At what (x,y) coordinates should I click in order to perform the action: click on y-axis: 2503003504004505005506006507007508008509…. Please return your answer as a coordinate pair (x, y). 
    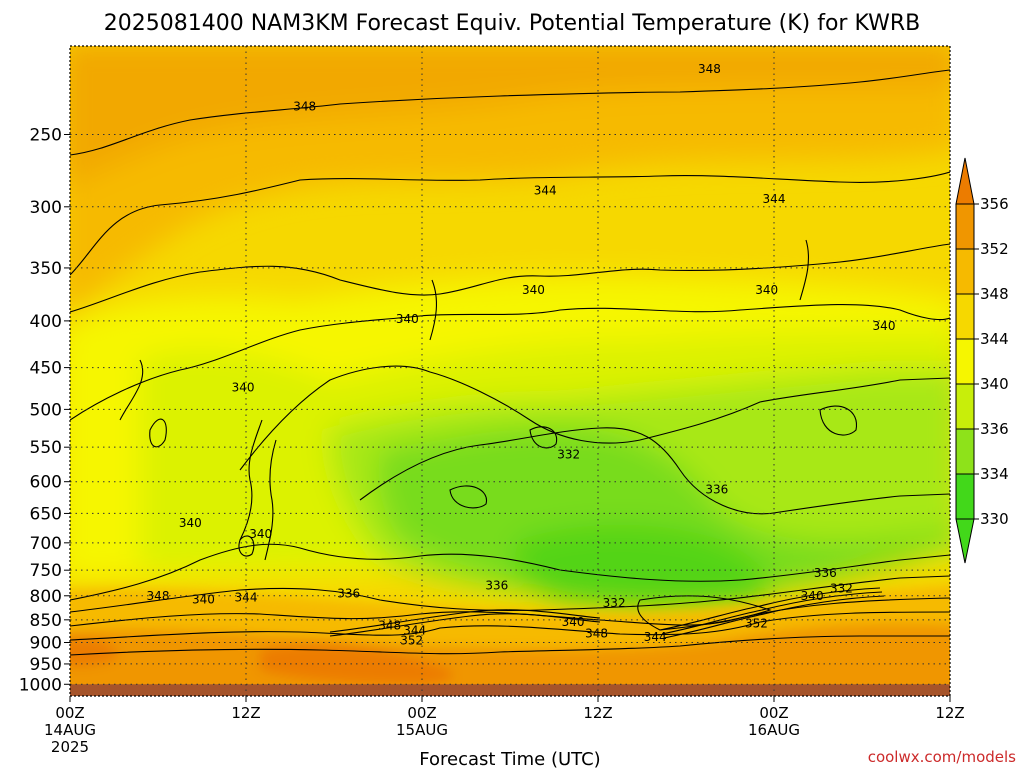
    Looking at the image, I should click on (44, 410).